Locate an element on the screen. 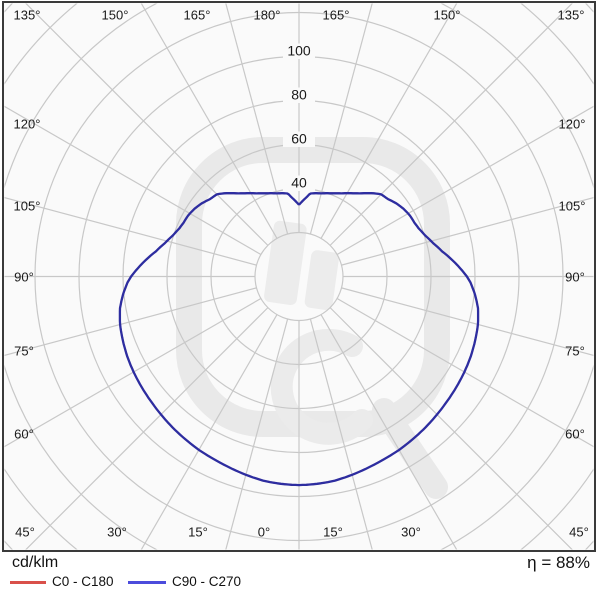 This screenshot has width=600, height=600. radial-tick-label: 40 is located at coordinates (299, 183).